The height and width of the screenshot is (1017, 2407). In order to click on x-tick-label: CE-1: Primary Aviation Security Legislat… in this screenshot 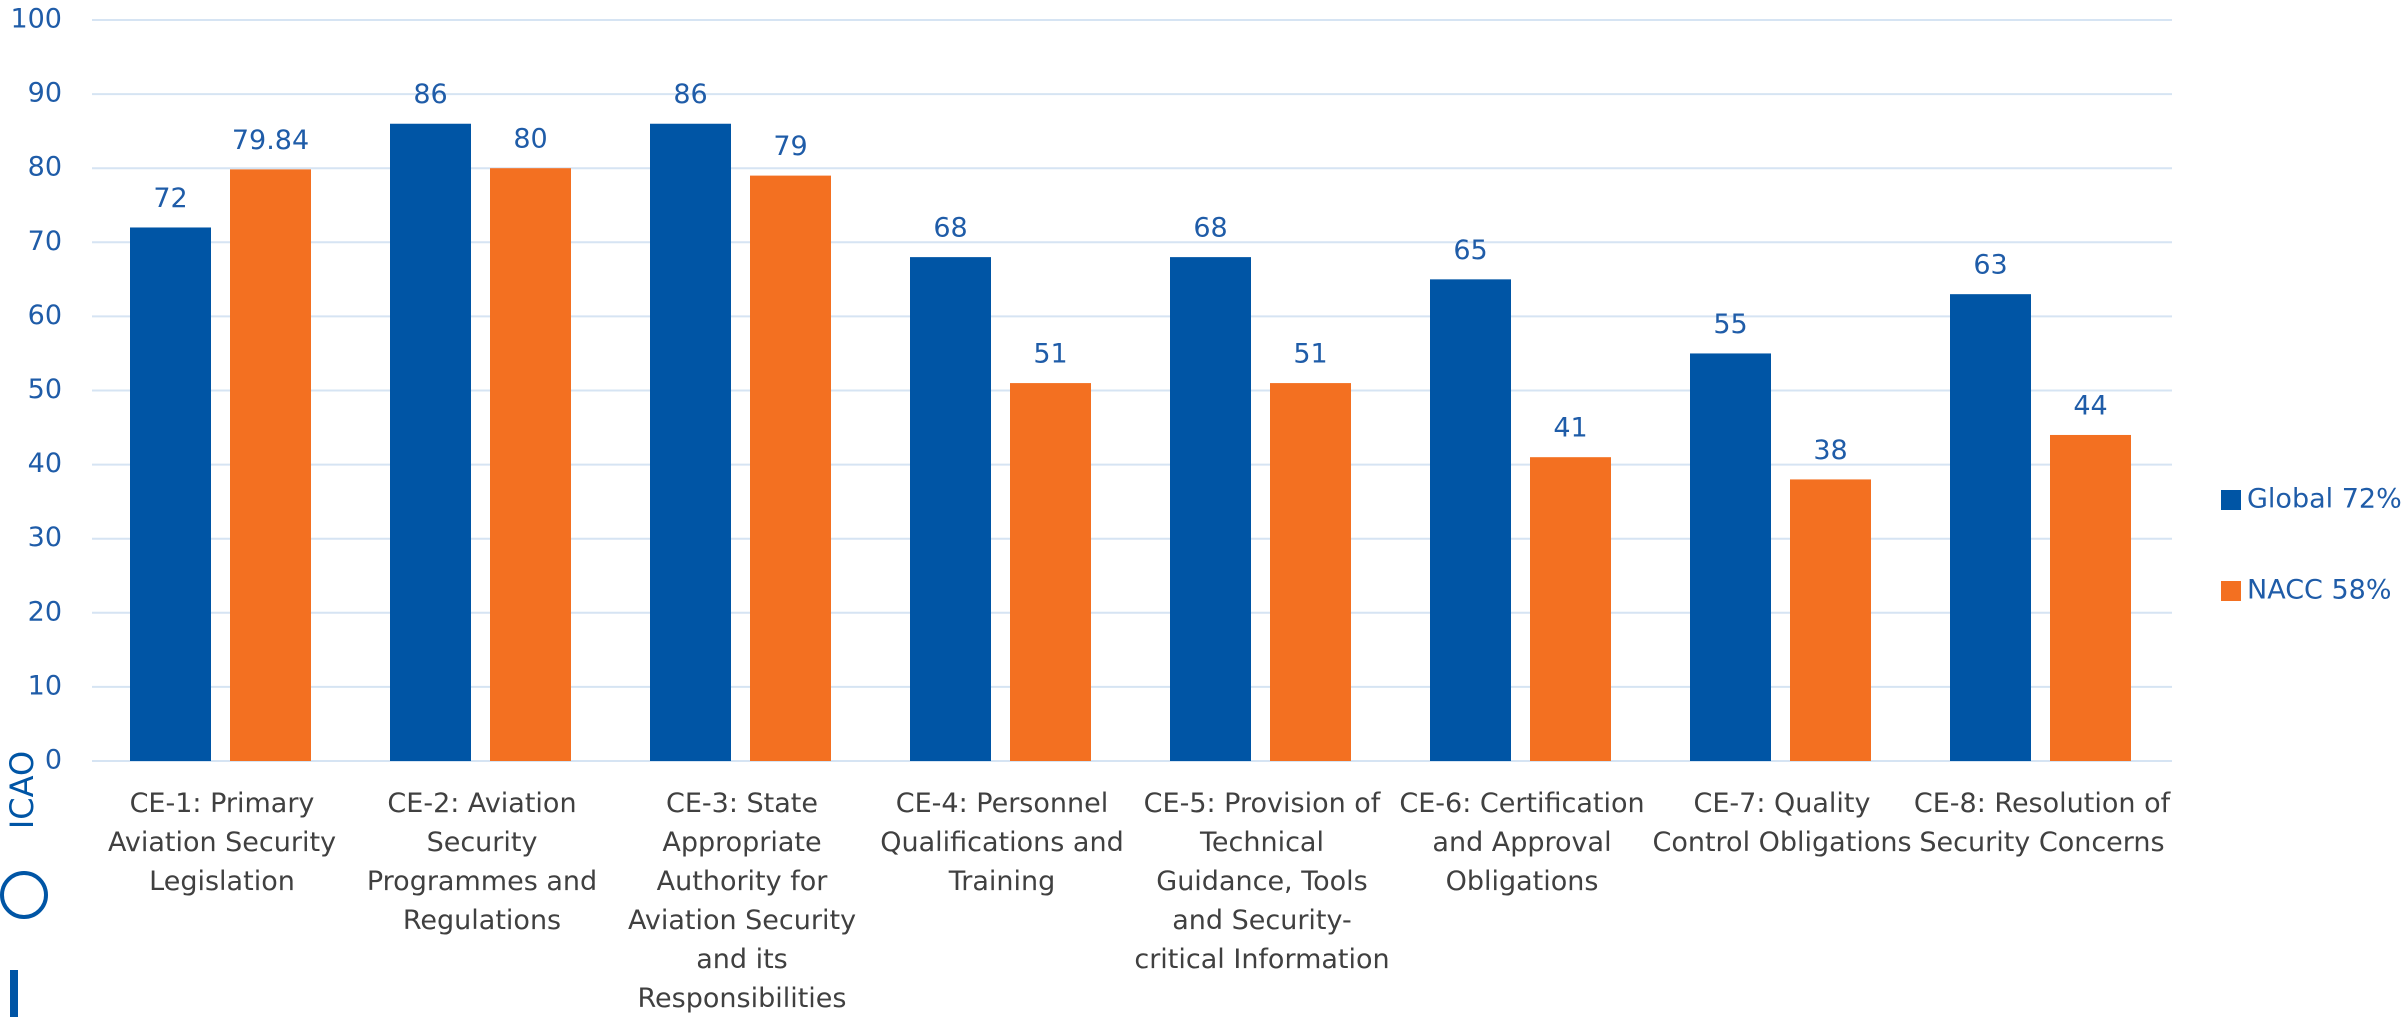, I will do `click(222, 842)`.